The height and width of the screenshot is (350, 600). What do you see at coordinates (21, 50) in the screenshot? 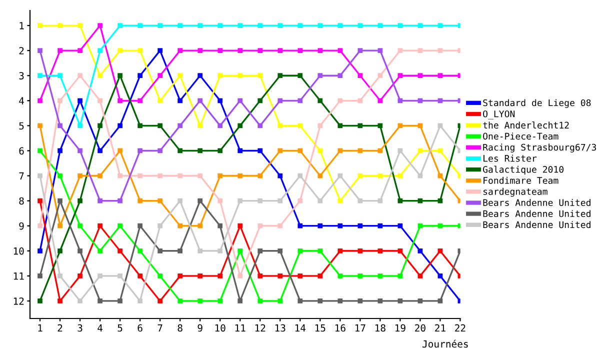
I see `y-tick-label: 2` at bounding box center [21, 50].